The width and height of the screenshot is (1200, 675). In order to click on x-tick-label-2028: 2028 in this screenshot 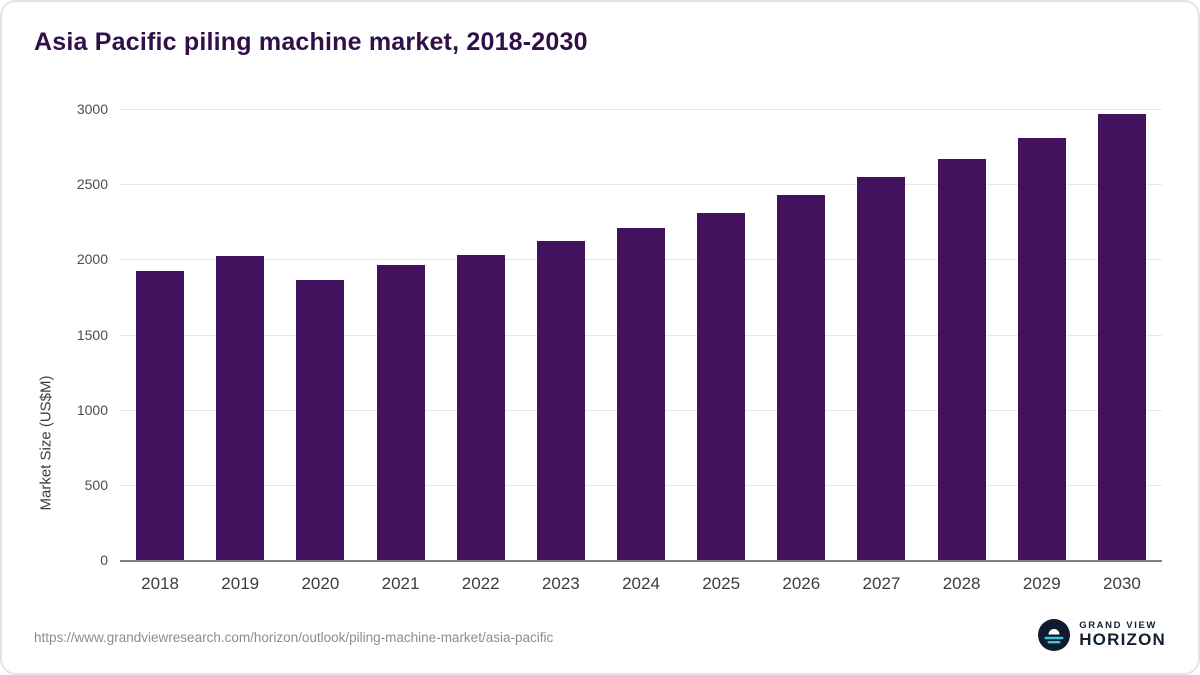, I will do `click(961, 583)`.